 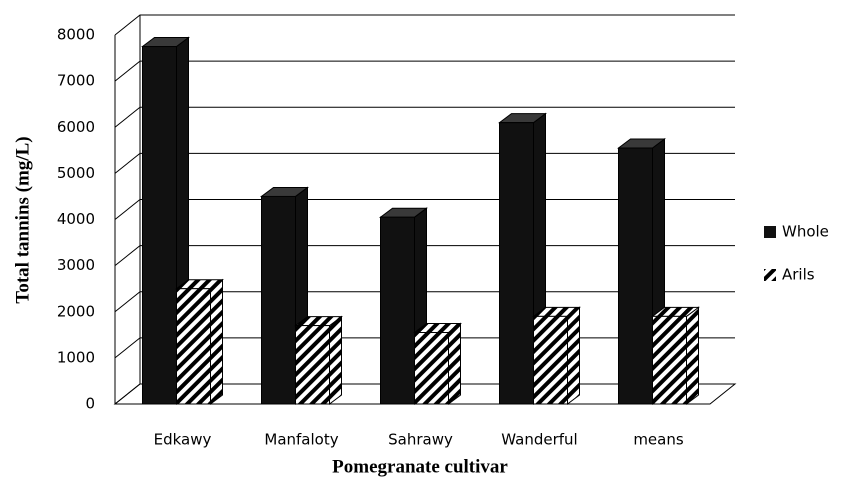 What do you see at coordinates (658, 440) in the screenshot?
I see `x-tick-label: means` at bounding box center [658, 440].